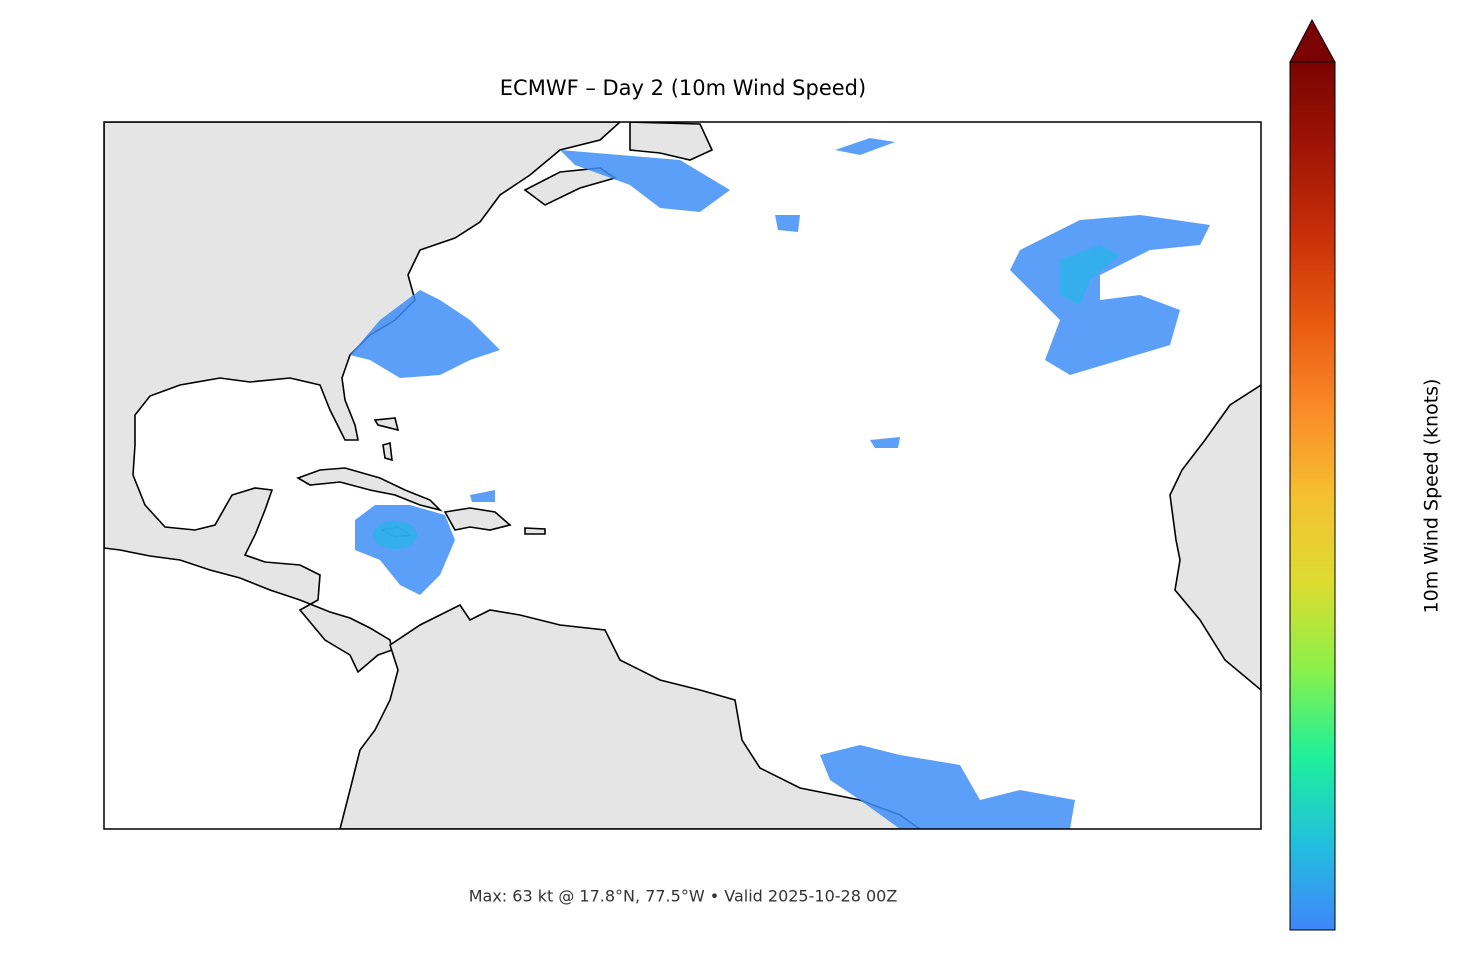 The width and height of the screenshot is (1466, 969). Describe the element at coordinates (386, 439) in the screenshot. I see `bahamas` at that location.